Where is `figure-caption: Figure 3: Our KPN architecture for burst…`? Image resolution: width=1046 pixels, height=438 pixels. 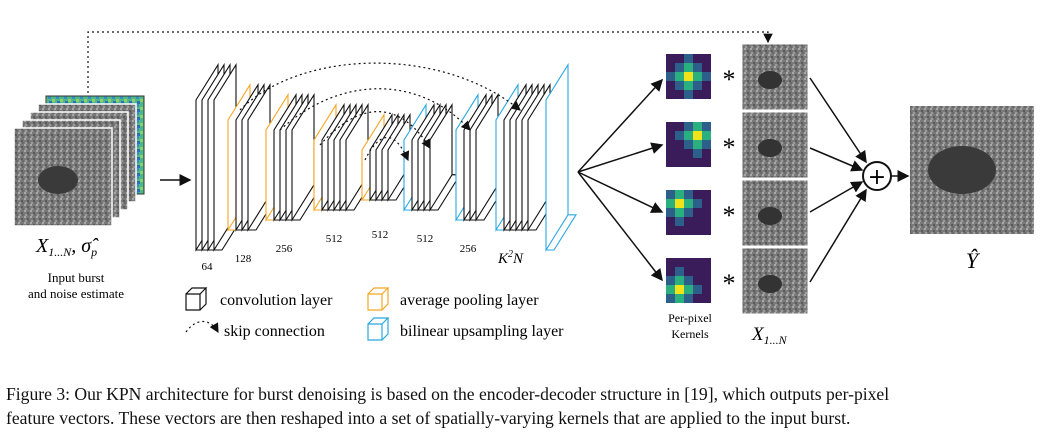 figure-caption: Figure 3: Our KPN architecture for burst… is located at coordinates (523, 406).